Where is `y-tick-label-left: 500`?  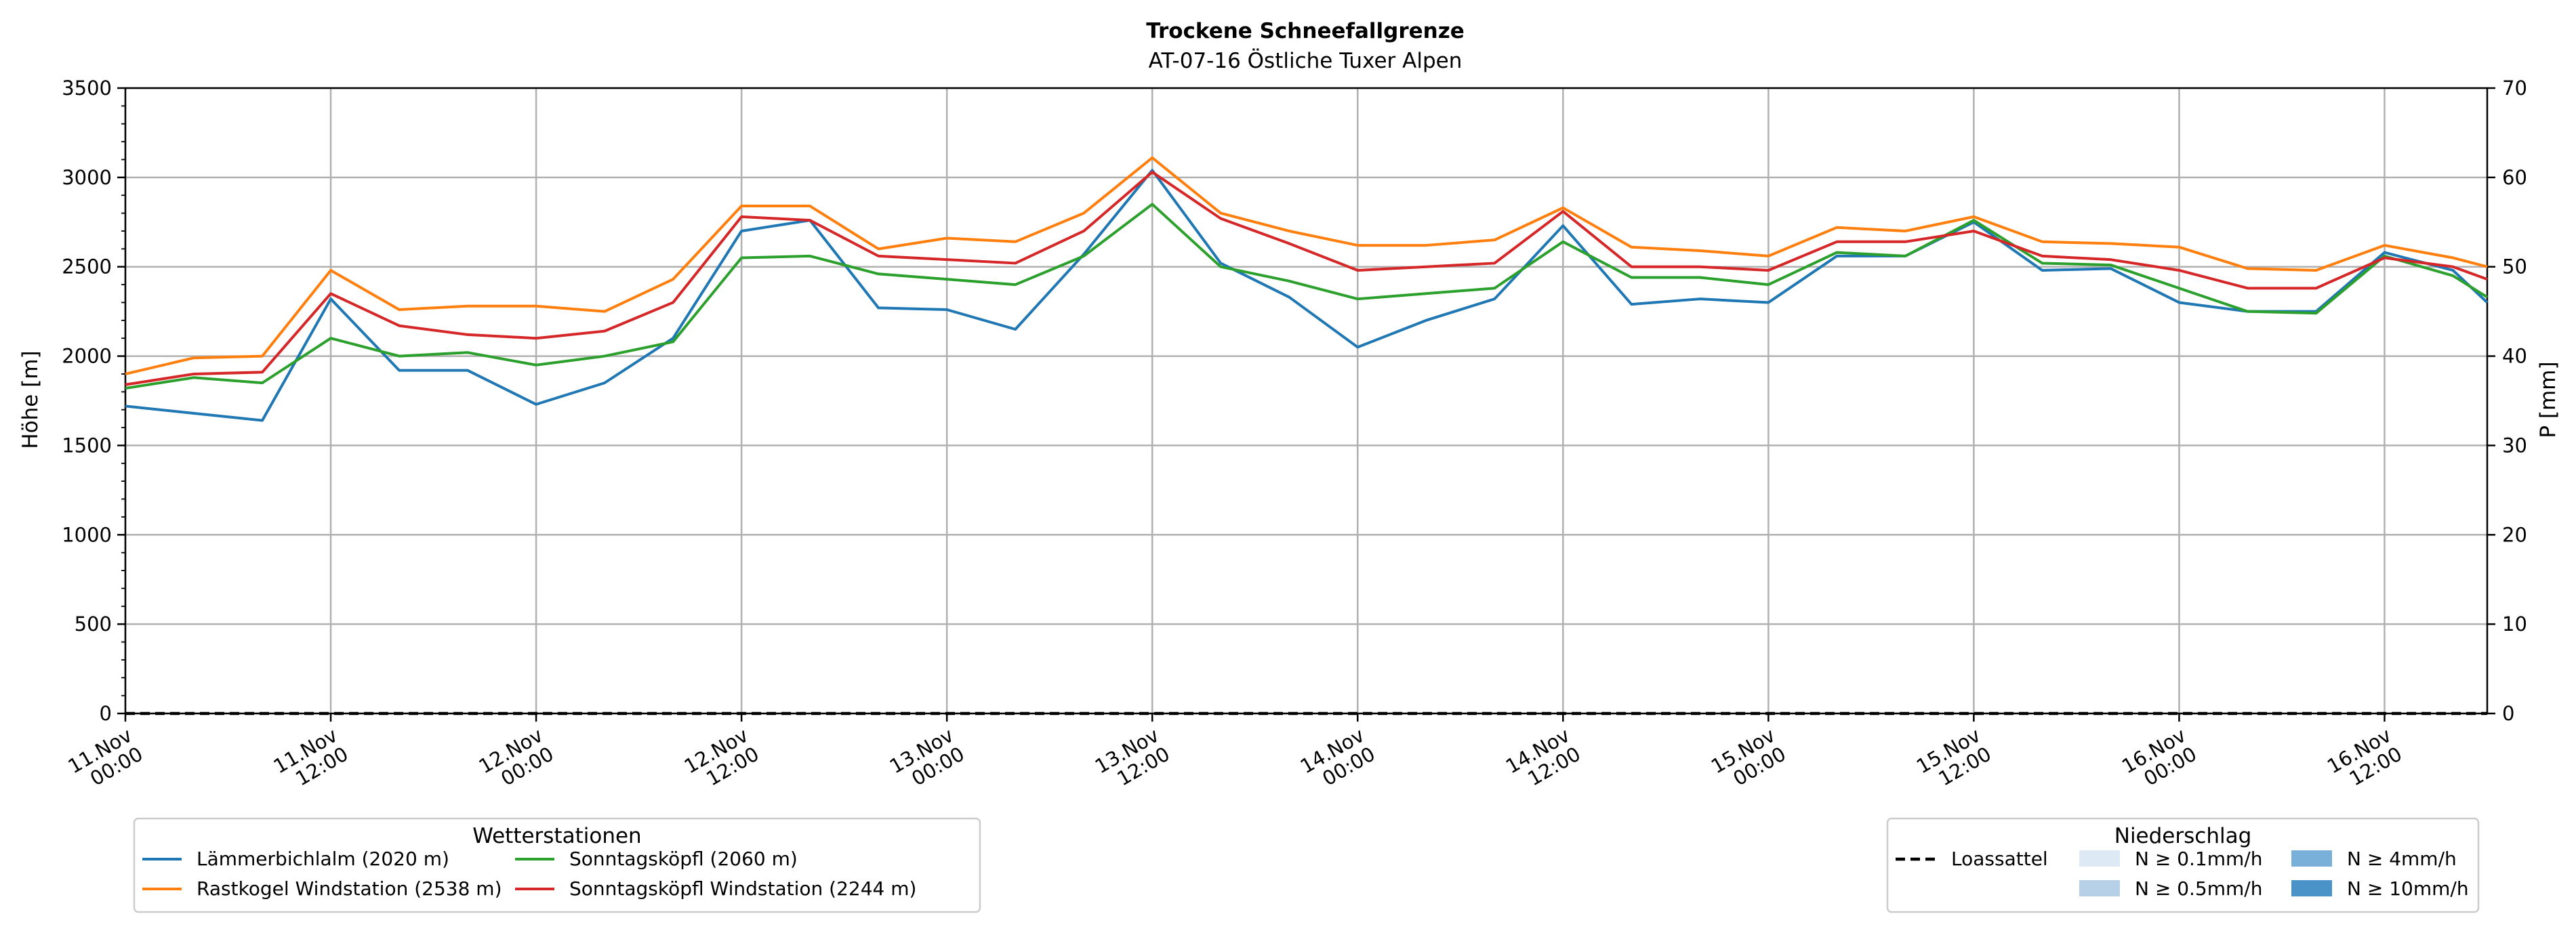
y-tick-label-left: 500 is located at coordinates (94, 624).